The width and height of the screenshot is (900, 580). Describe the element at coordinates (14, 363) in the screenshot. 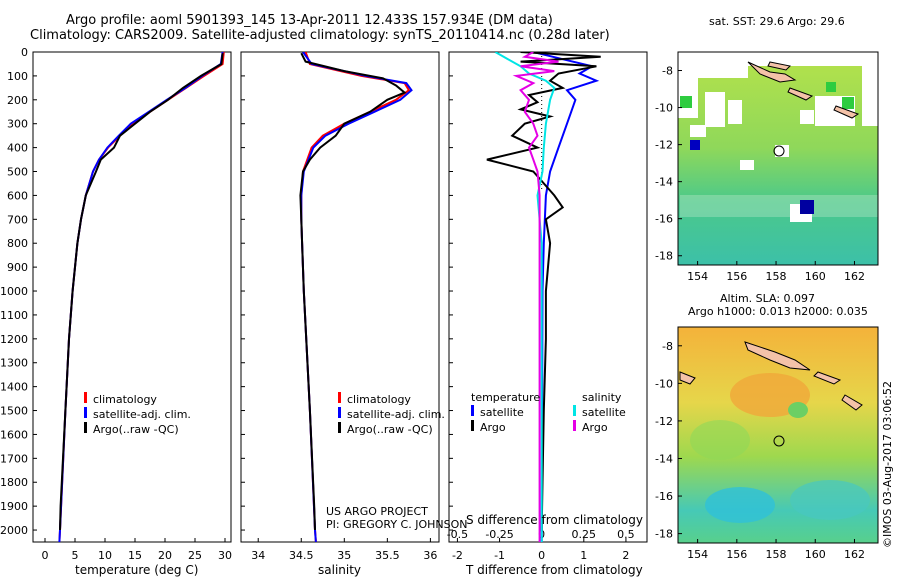

I see `y-tick-label: 1300` at that location.